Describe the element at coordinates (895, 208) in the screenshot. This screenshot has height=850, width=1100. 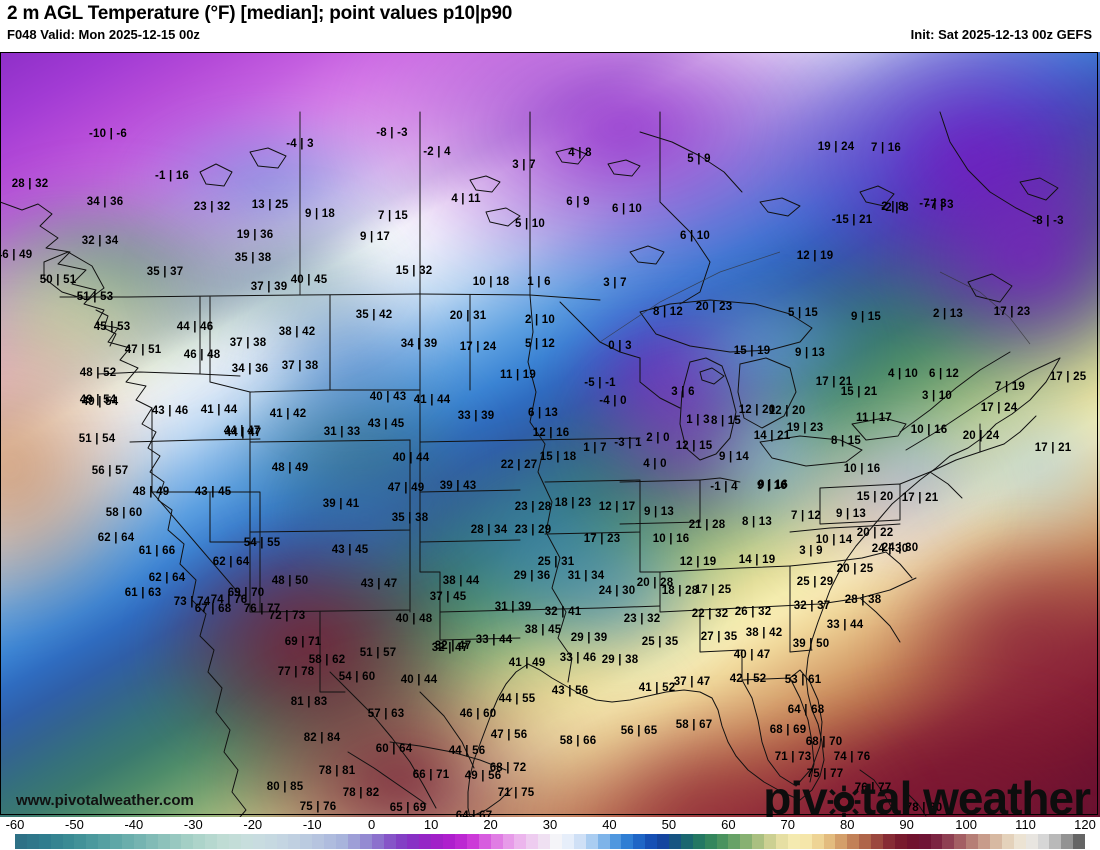
I see `point-value-label: -2 | 8` at that location.